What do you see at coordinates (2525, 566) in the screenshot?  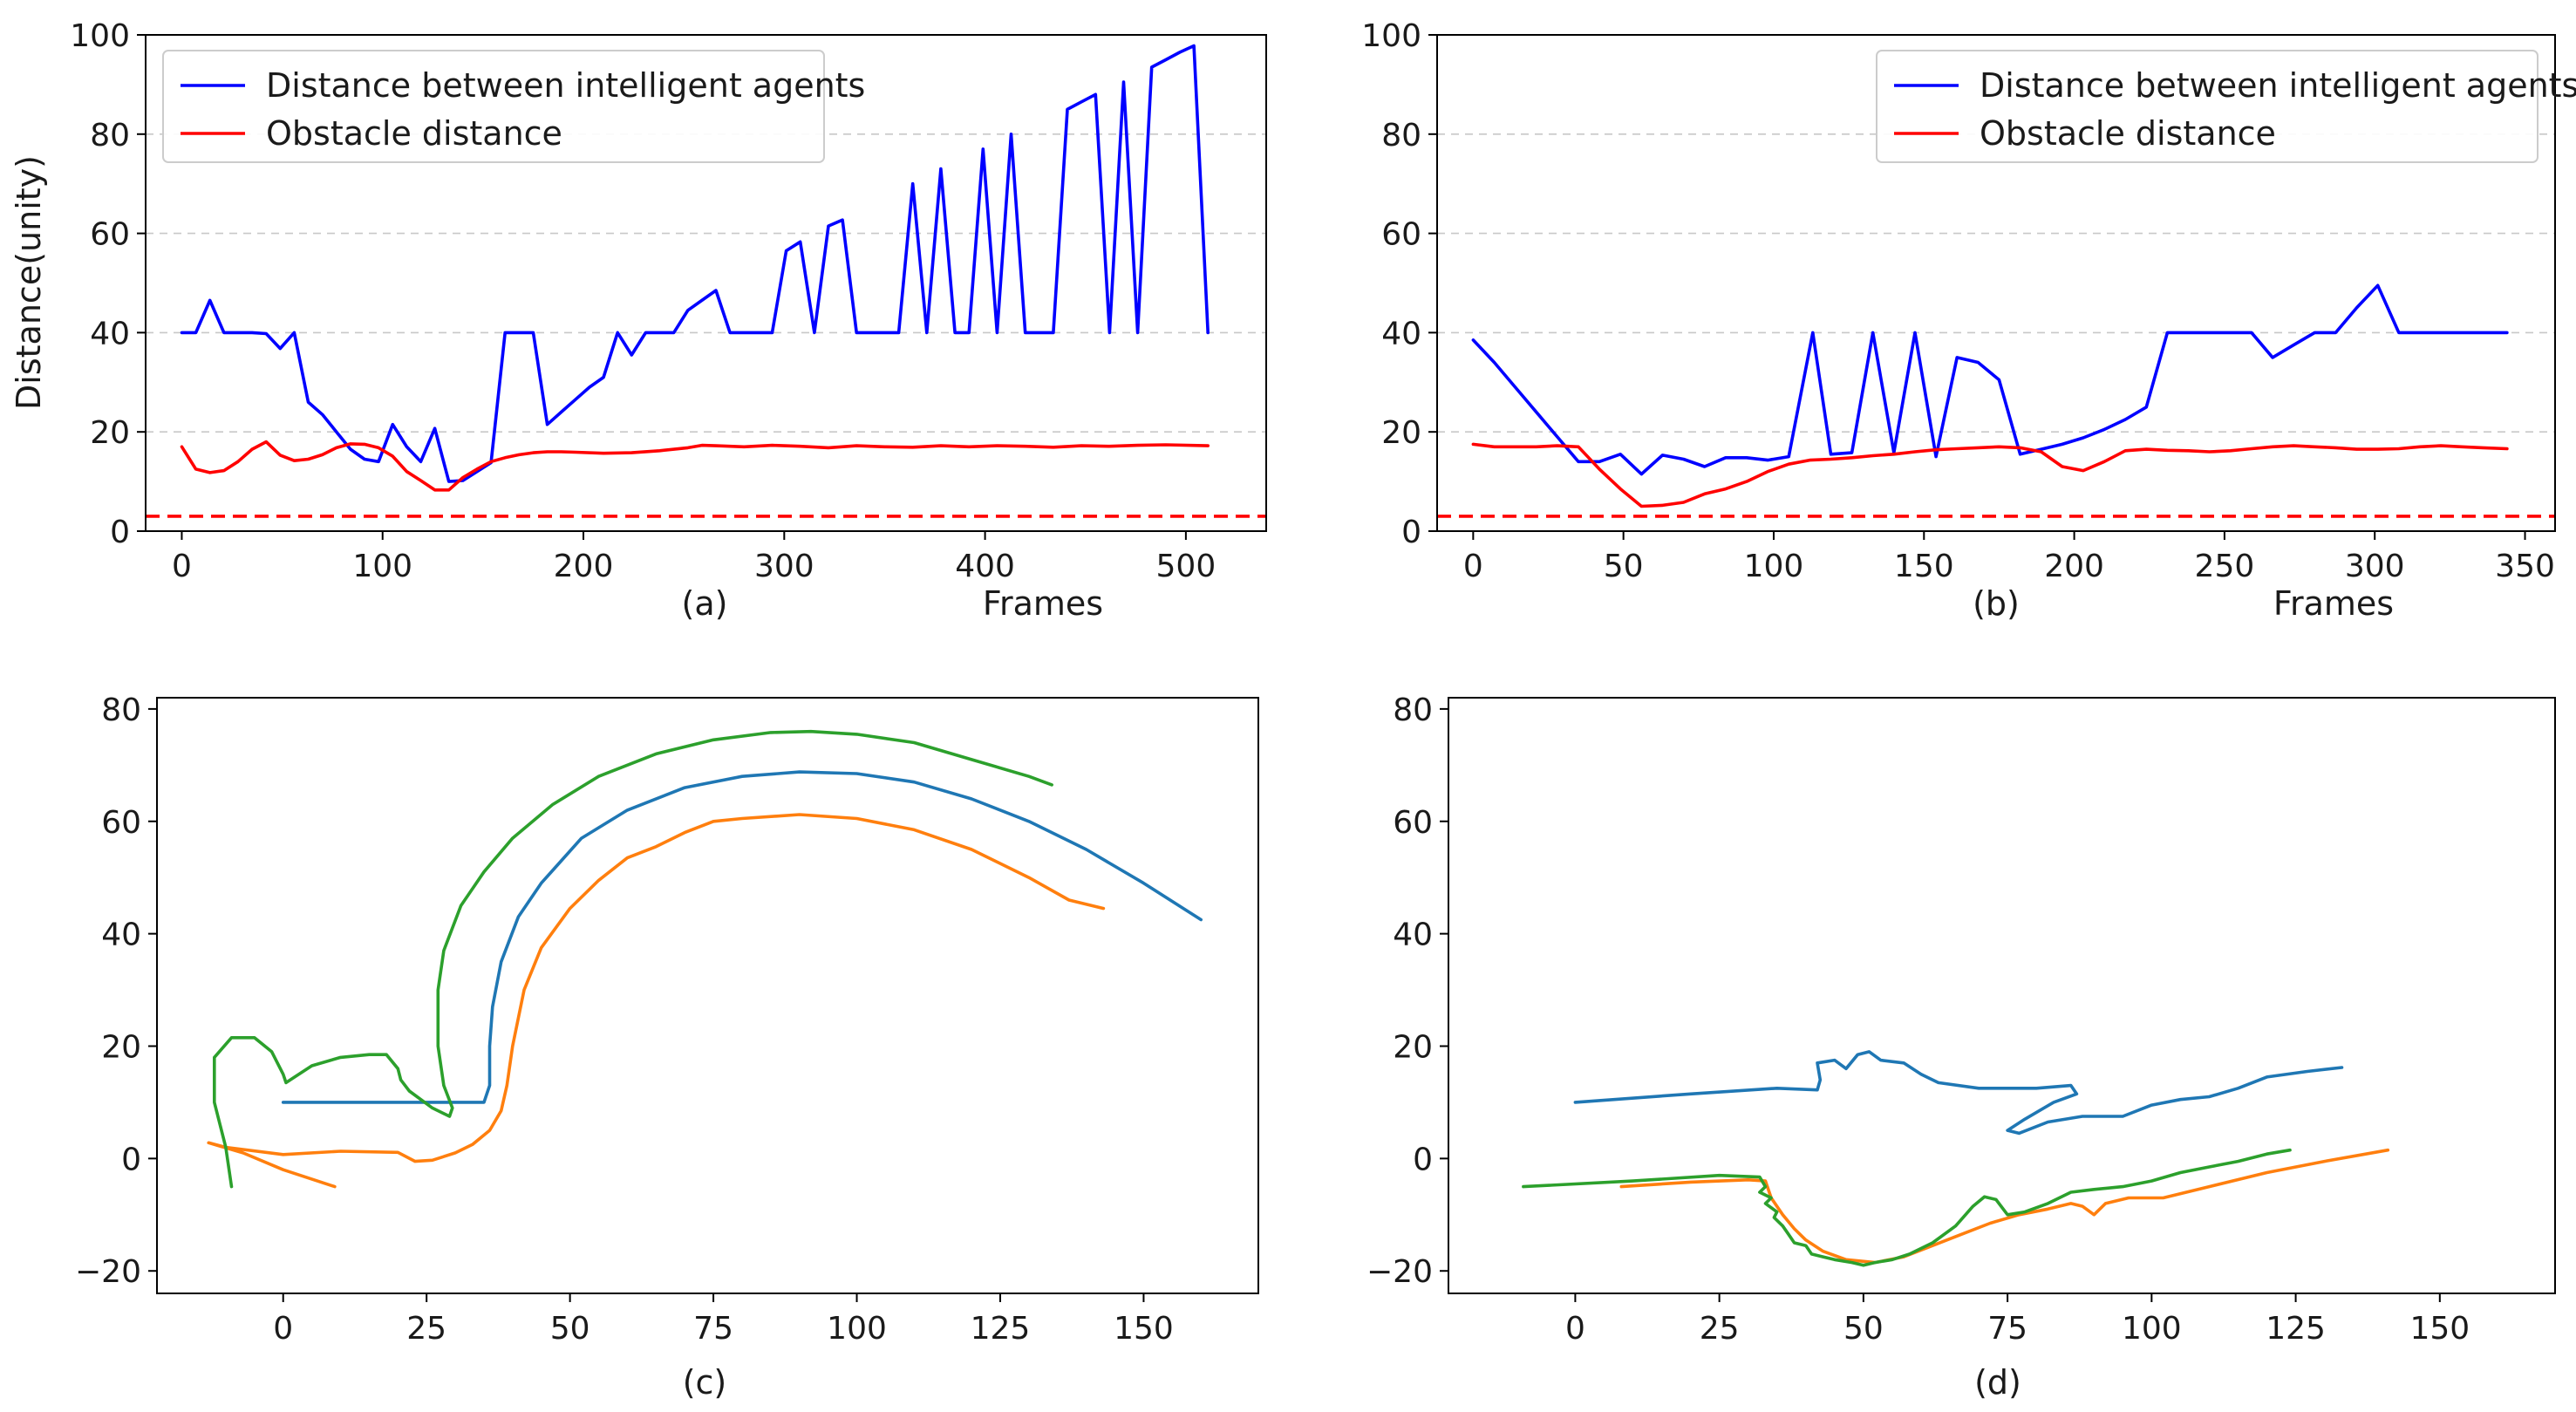 I see `x-tick-label: 350` at bounding box center [2525, 566].